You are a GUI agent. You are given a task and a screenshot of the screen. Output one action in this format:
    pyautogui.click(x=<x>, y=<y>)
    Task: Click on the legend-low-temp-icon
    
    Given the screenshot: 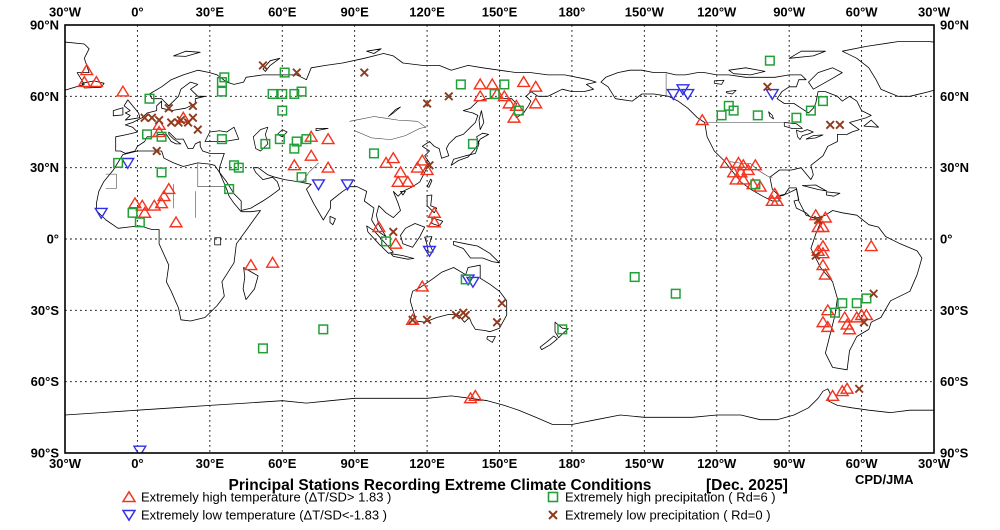 What is the action you would take?
    pyautogui.click(x=129, y=515)
    